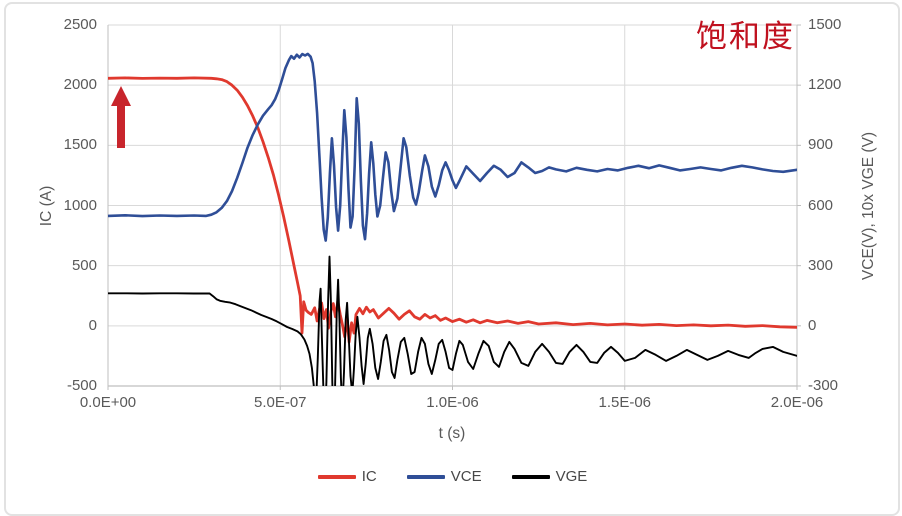 This screenshot has height=516, width=902. I want to click on x-tick-label: 0.0E+00, so click(108, 402).